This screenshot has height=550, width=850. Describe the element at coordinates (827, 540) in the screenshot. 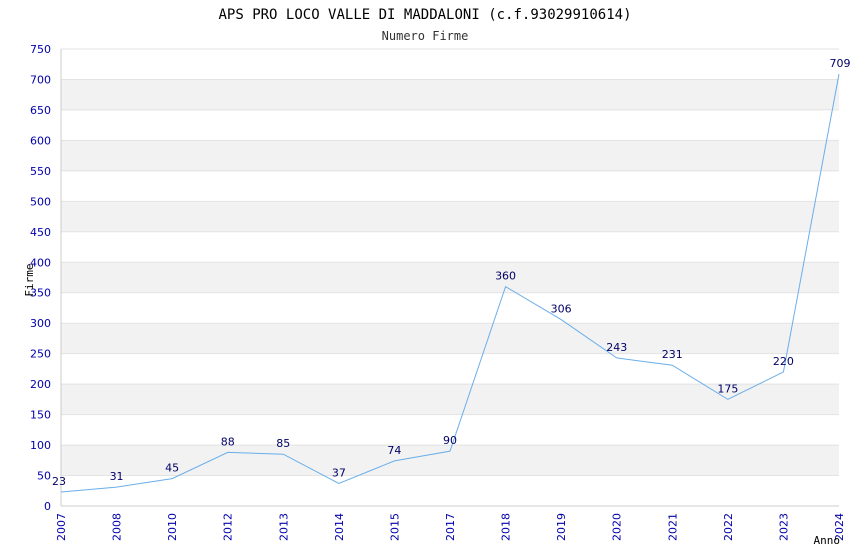

I see `x-axis-label: Anno` at that location.